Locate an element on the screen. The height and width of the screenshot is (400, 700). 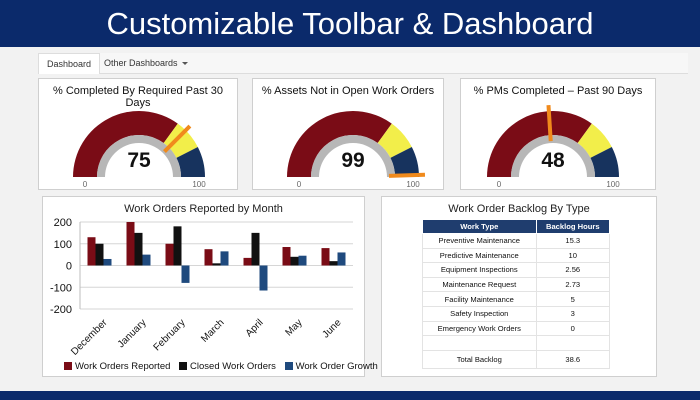
cell-backlog-hours: 15.3 is located at coordinates (573, 241).